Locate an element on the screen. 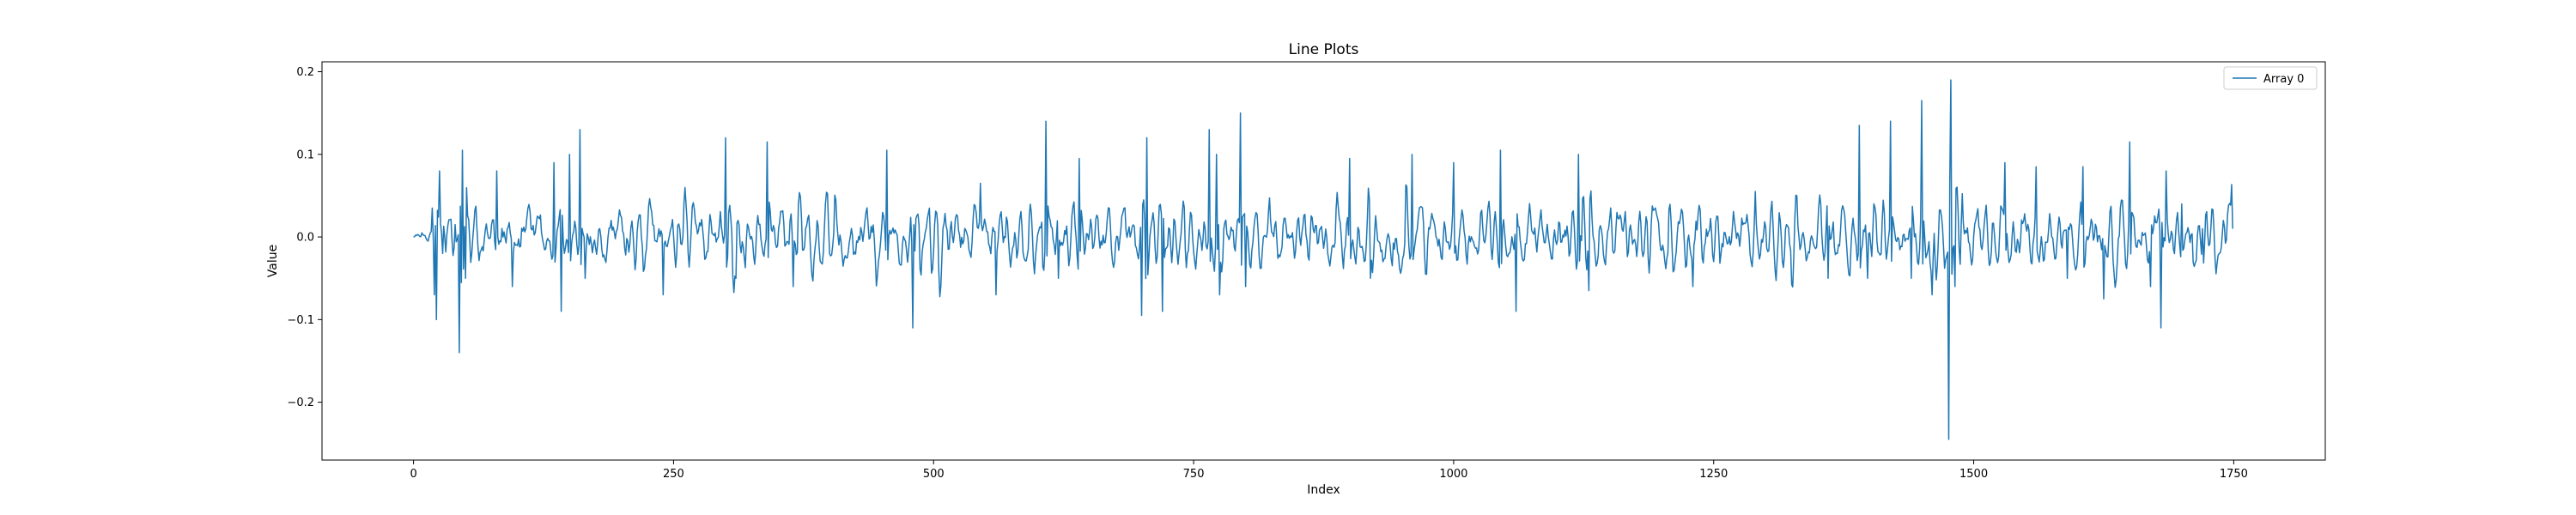 The height and width of the screenshot is (515, 2576). x-axis: 0 250 500 750 1000 1250 1500 1750 is located at coordinates (1329, 470).